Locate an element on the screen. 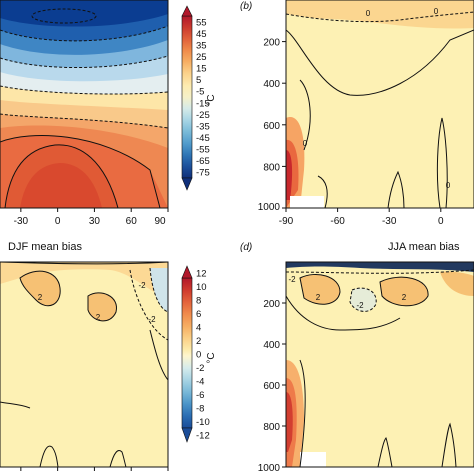 The width and height of the screenshot is (474, 474). colorbar-tick-label: 25 is located at coordinates (201, 57).